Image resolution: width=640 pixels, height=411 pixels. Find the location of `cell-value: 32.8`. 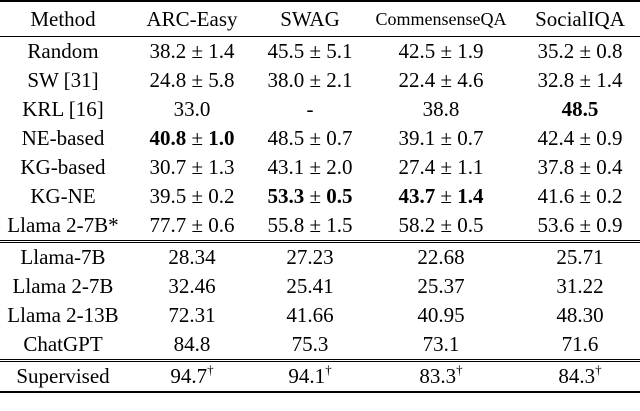

cell-value: 32.8 is located at coordinates (556, 80).